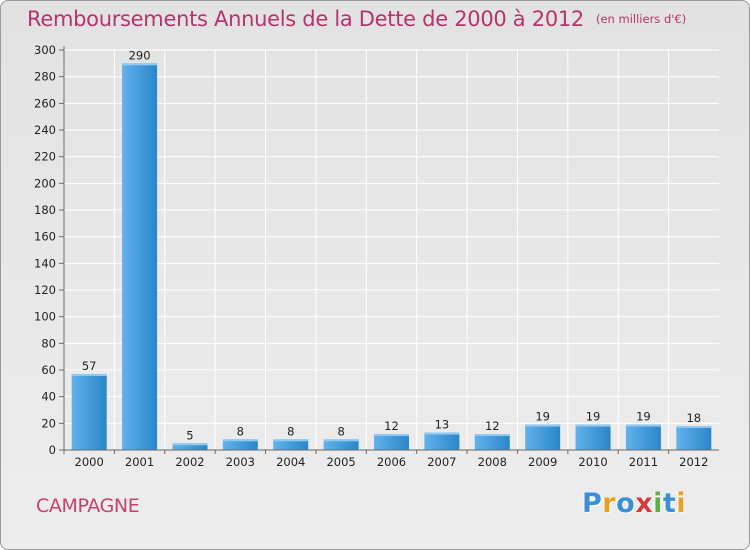  Describe the element at coordinates (45, 103) in the screenshot. I see `y-tick-label: 260` at that location.